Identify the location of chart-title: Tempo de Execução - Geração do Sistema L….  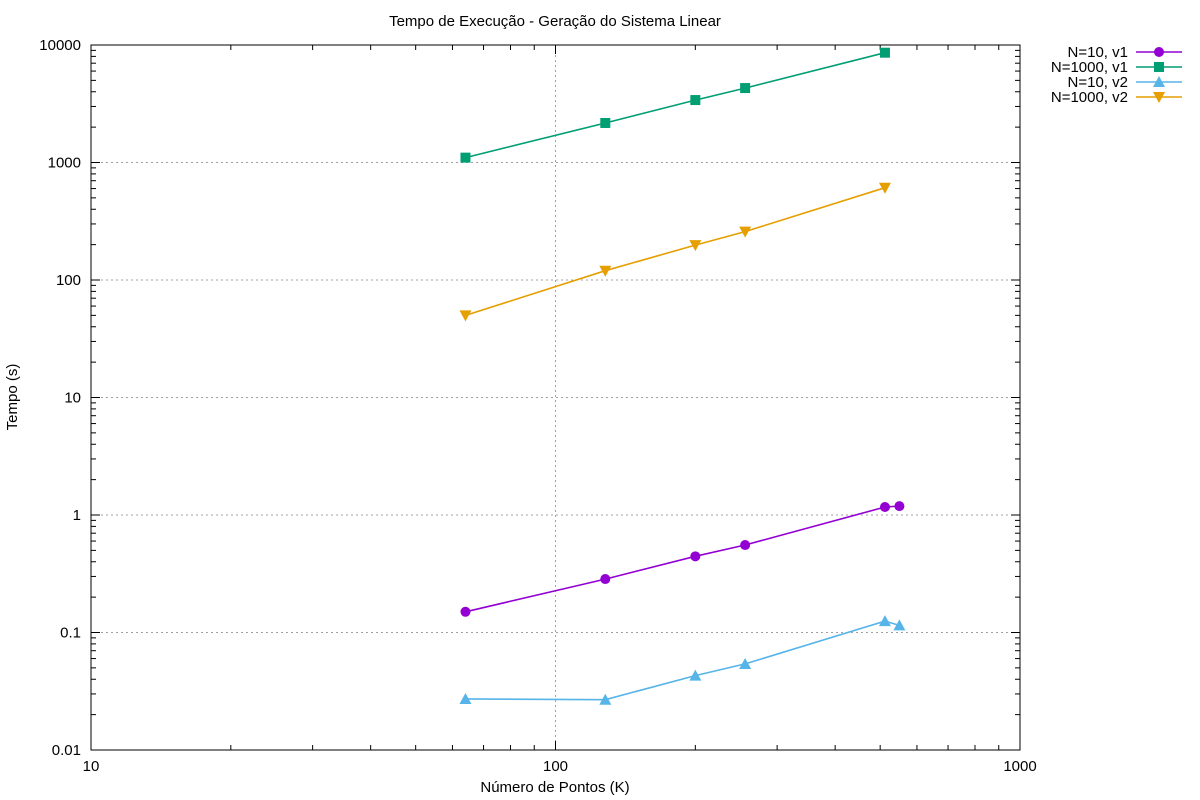
(555, 21).